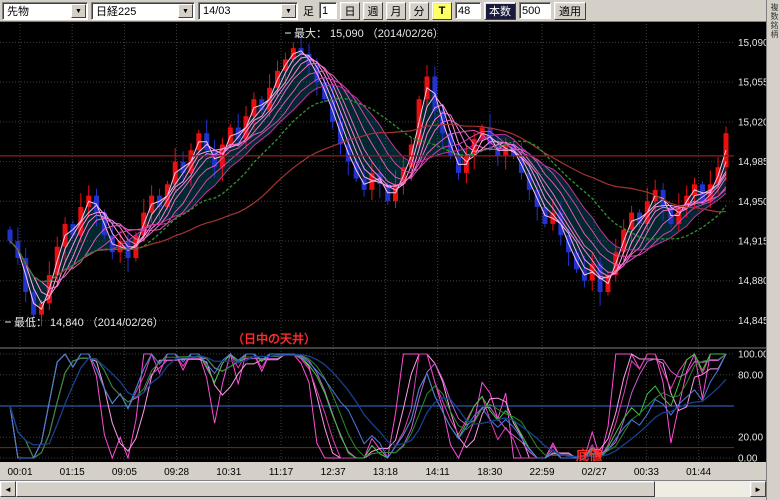 The height and width of the screenshot is (500, 780). I want to click on horizontal-scrollbar: ◄ ►, so click(383, 488).